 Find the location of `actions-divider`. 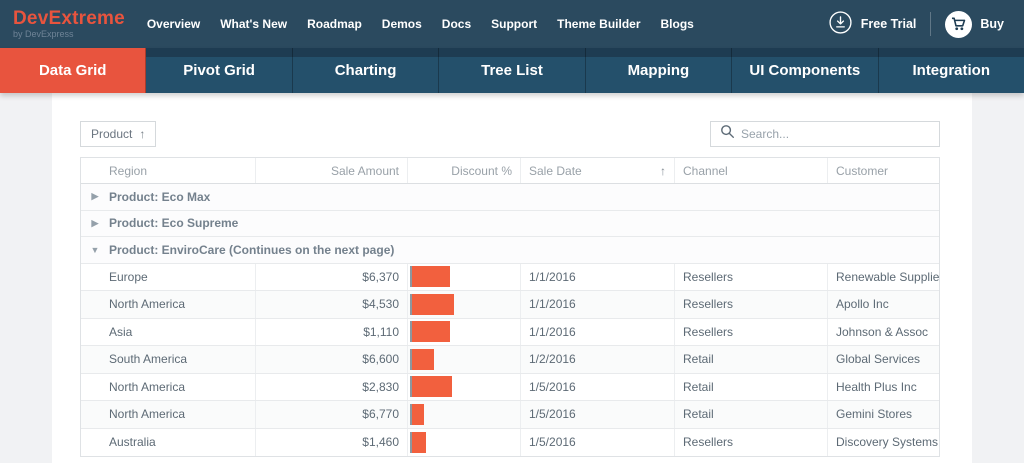

actions-divider is located at coordinates (931, 24).